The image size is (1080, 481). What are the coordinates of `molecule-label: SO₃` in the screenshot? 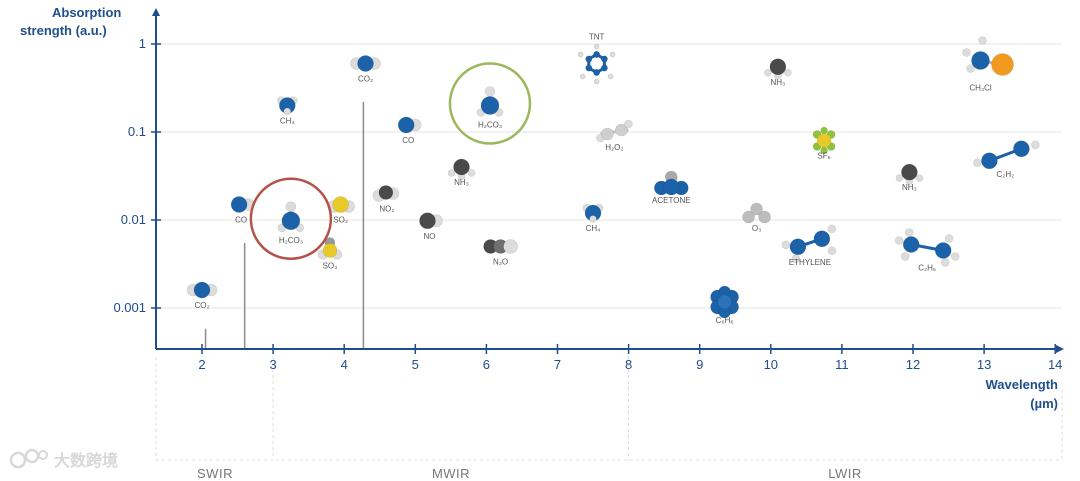 It's located at (330, 266).